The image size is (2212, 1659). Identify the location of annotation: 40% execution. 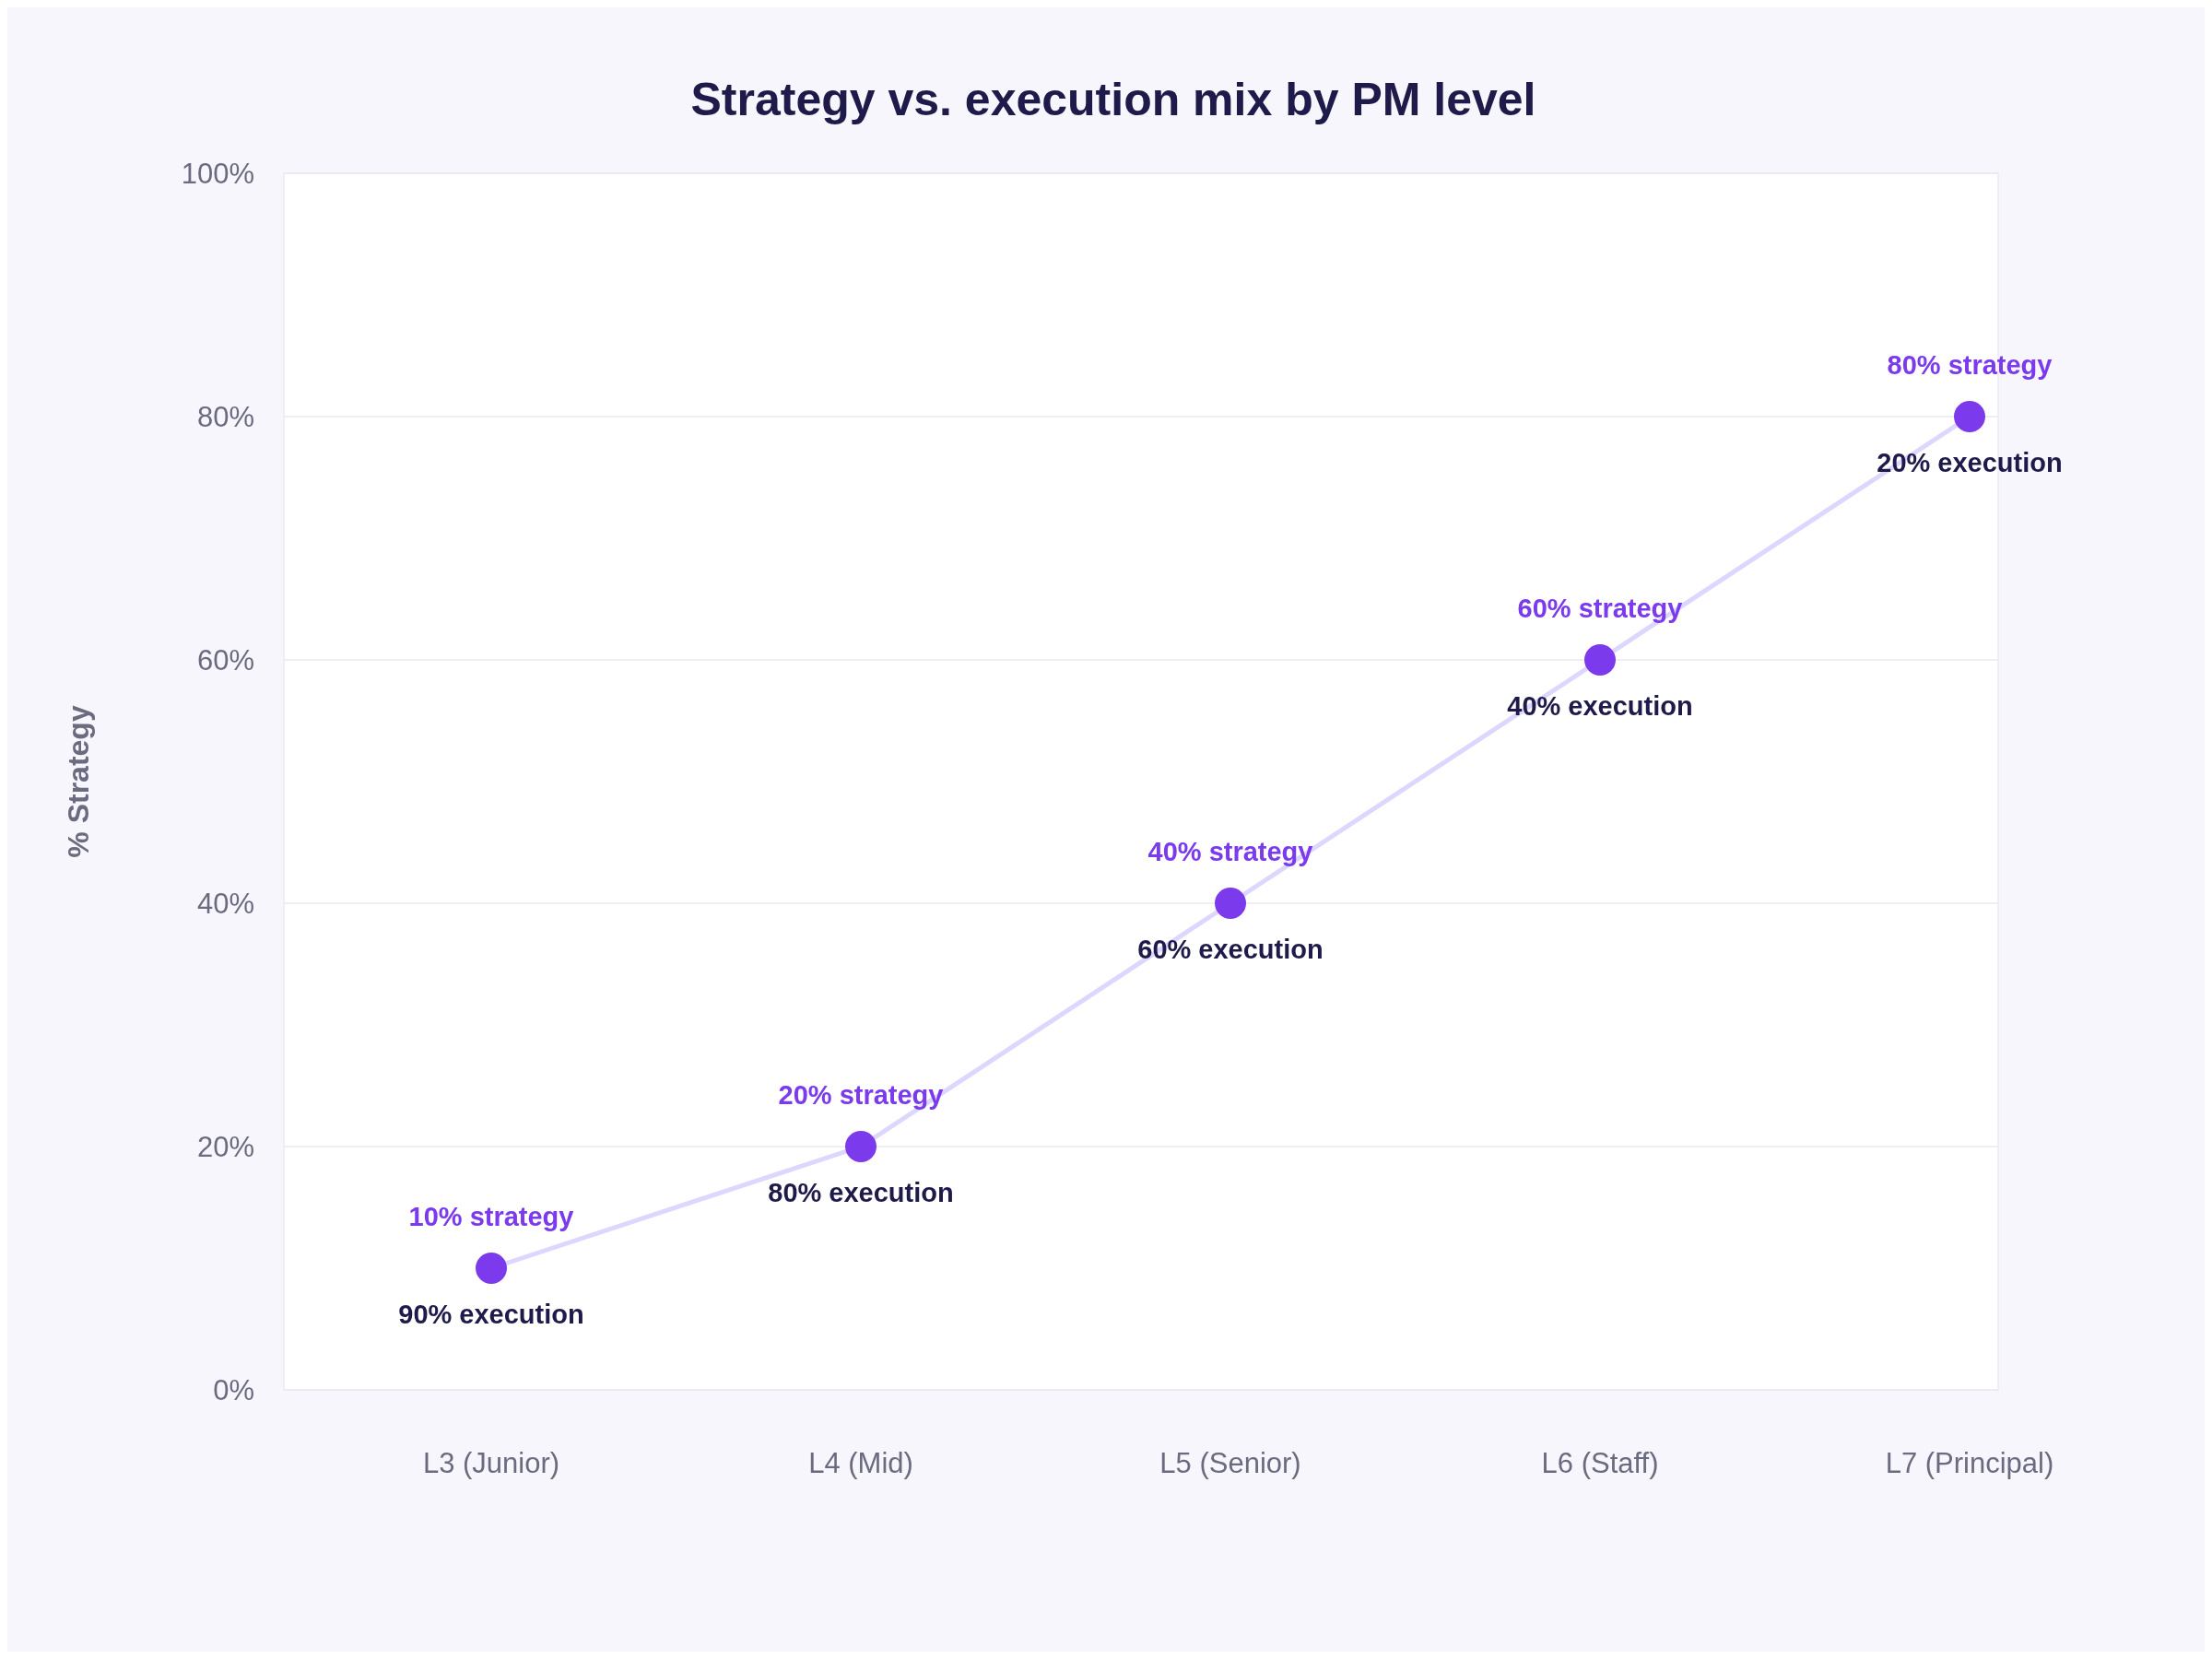
(1600, 706).